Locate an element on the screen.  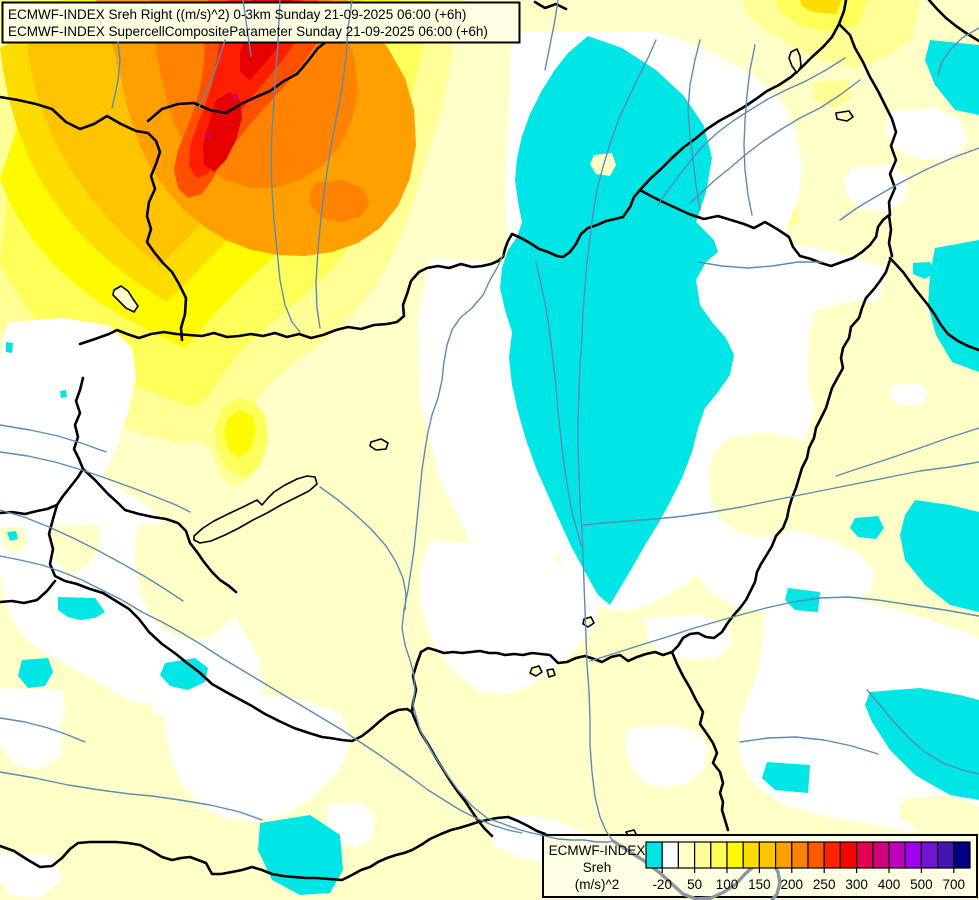
white-se1 is located at coordinates (783, 563).